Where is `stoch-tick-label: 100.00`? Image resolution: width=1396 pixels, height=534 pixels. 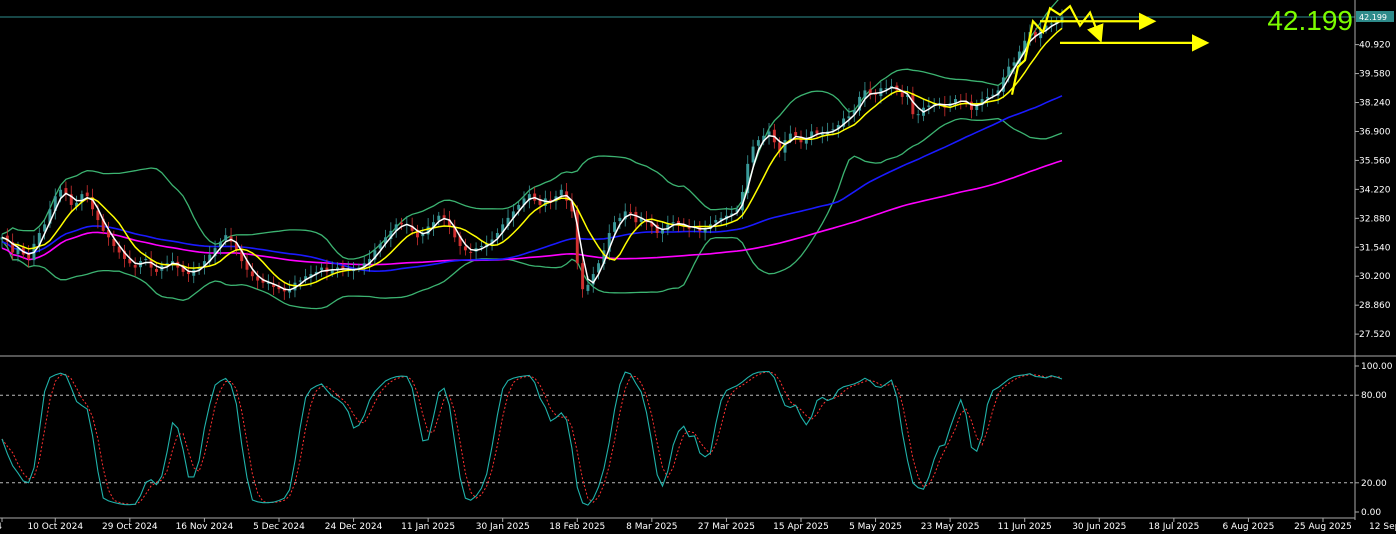
stoch-tick-label: 100.00 is located at coordinates (1377, 367).